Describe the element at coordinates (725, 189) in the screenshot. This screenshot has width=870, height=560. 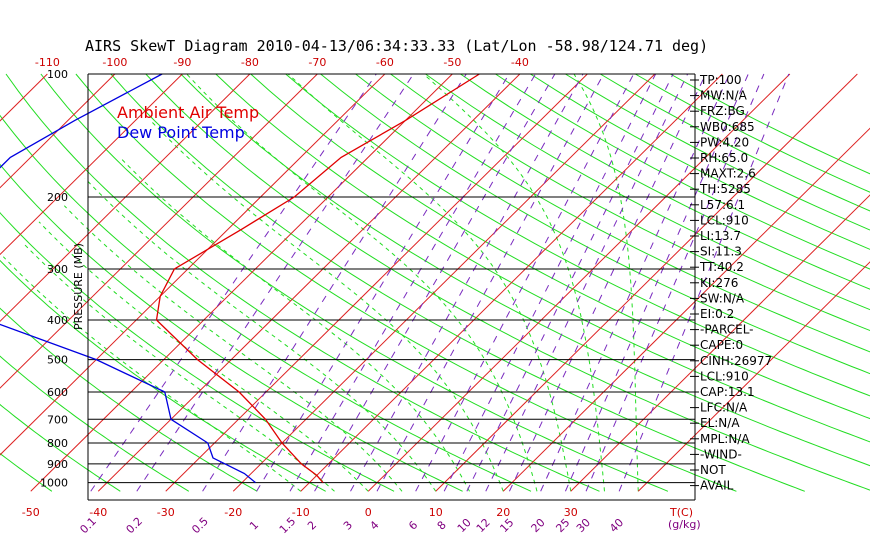
I see `stability-index-item: TH:5285` at that location.